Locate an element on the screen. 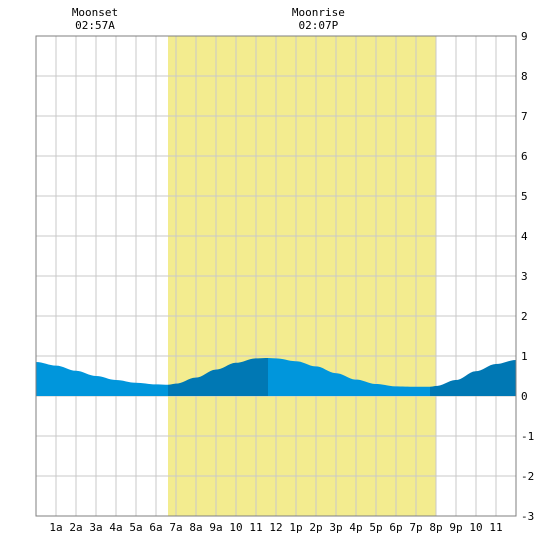  y-tick-label: -1 is located at coordinates (527, 436).